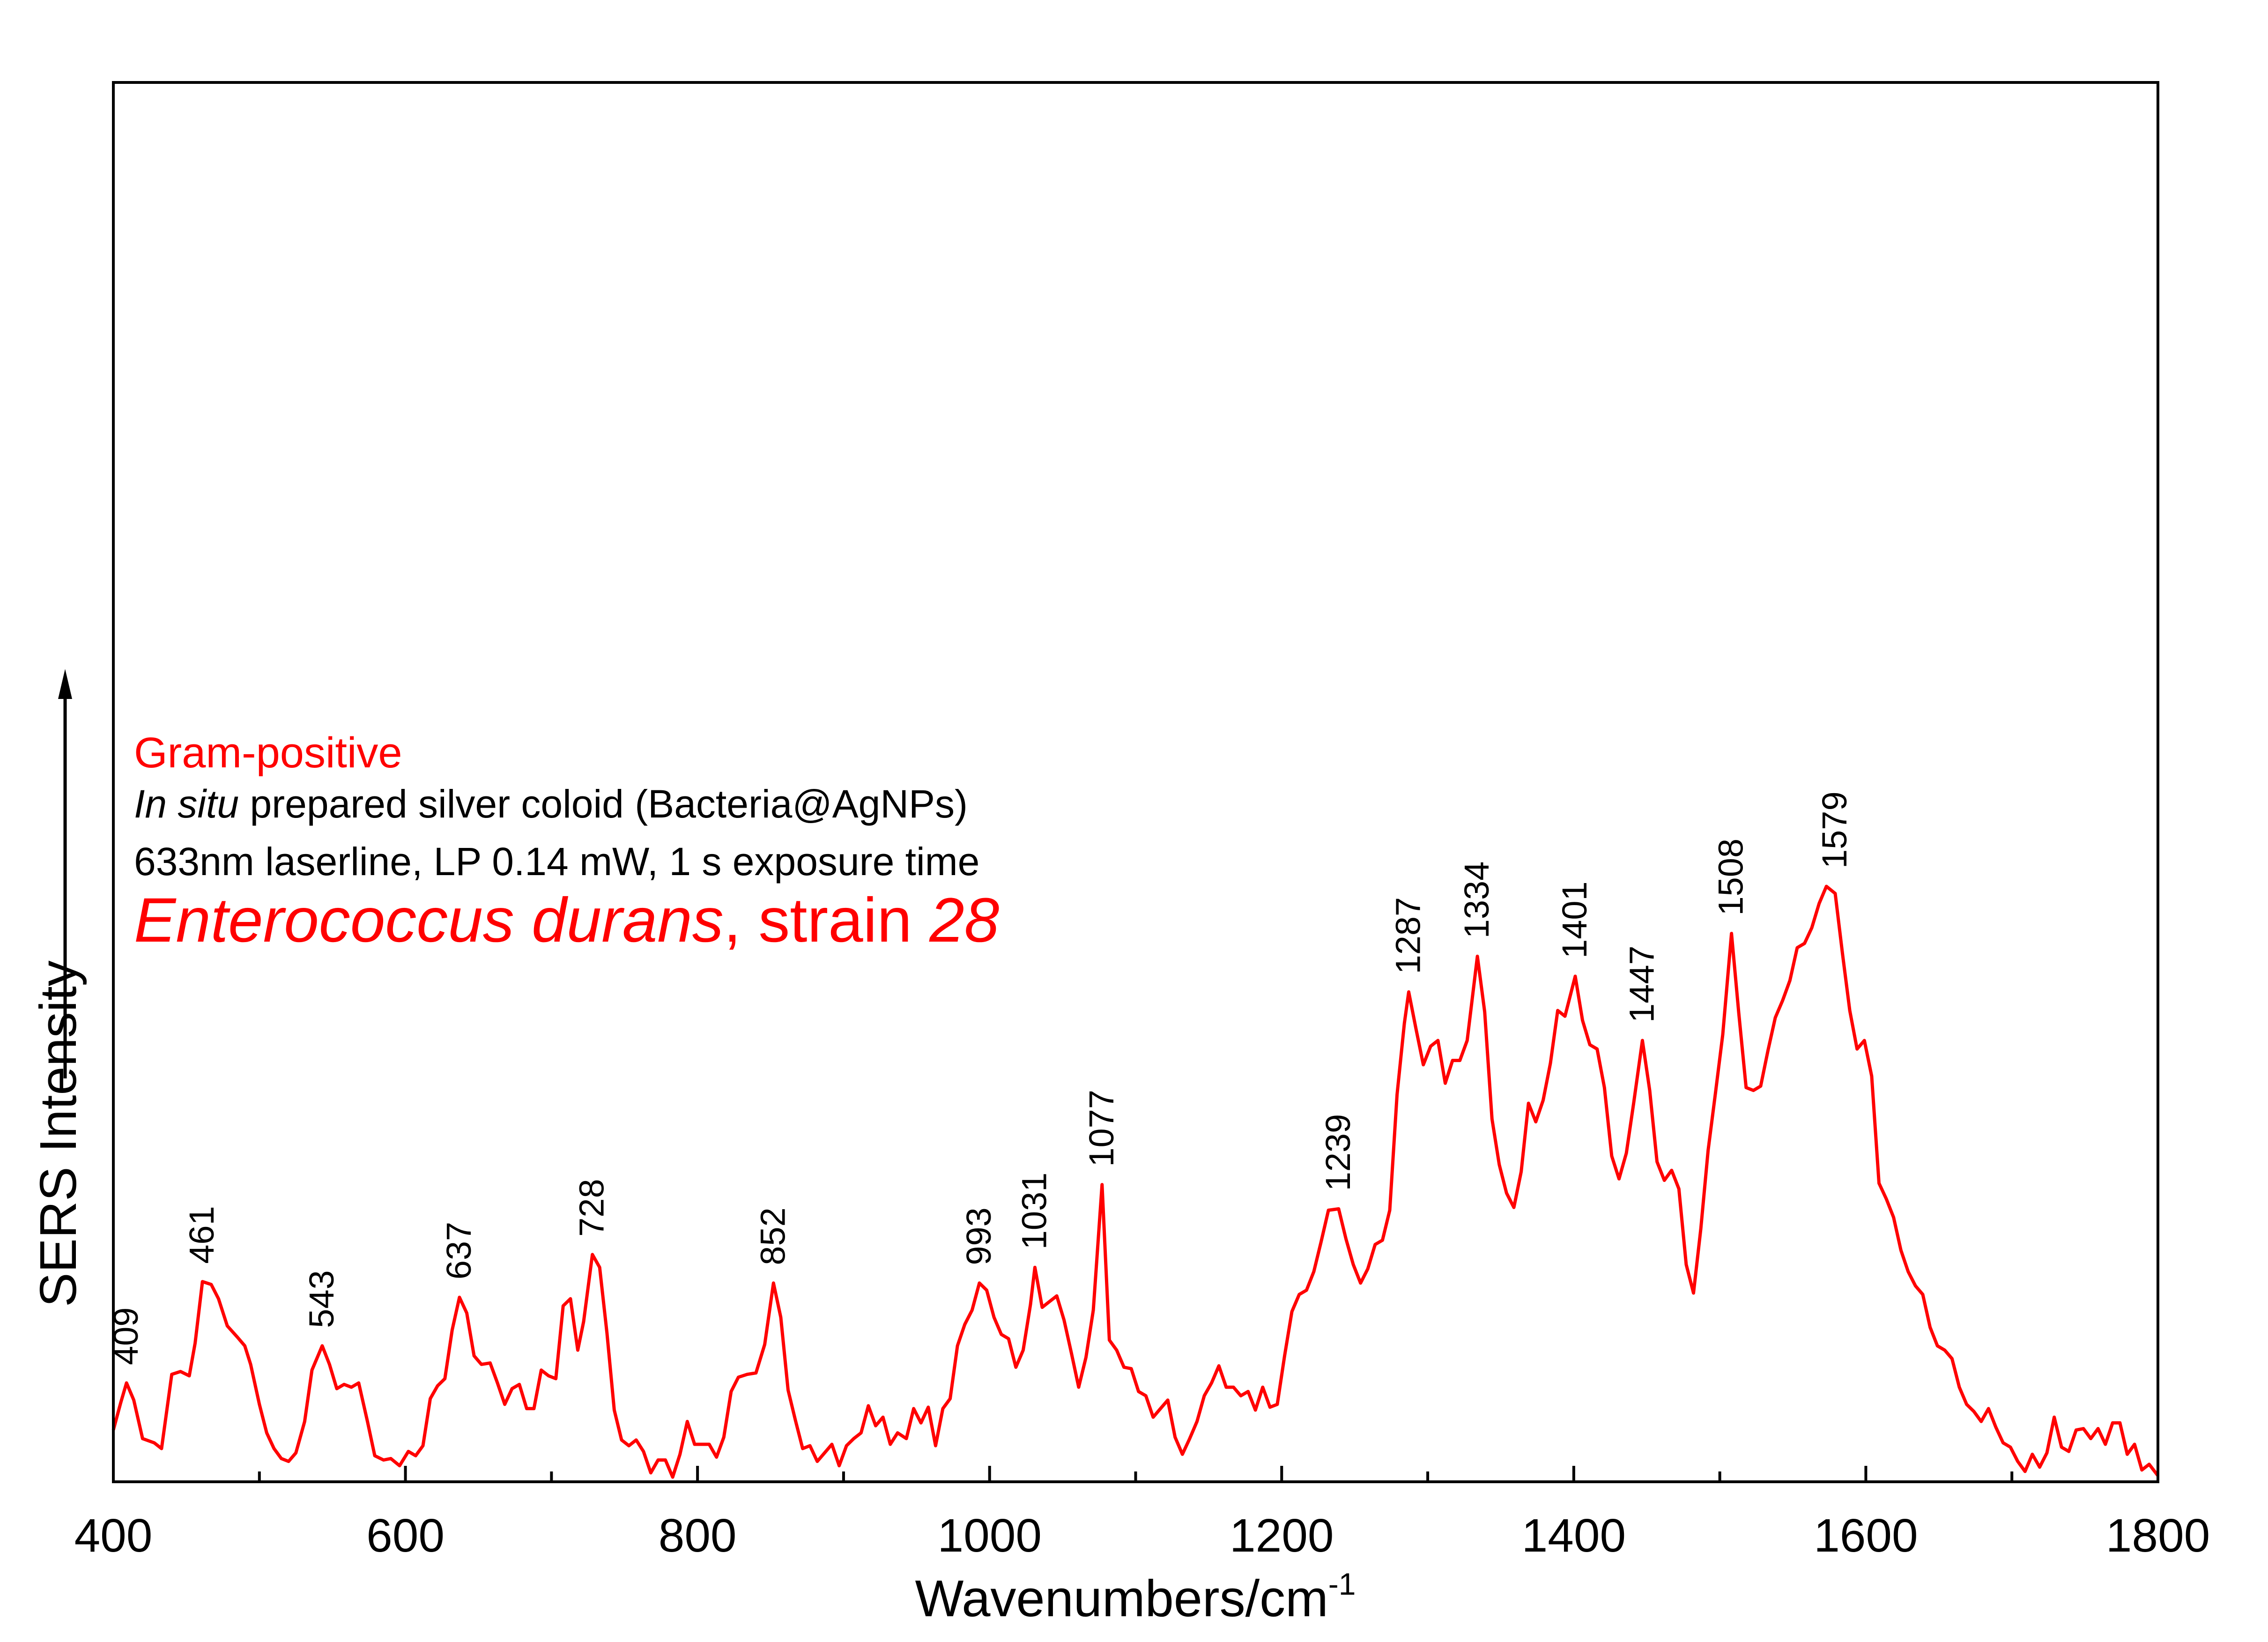 The width and height of the screenshot is (2268, 1642). Describe the element at coordinates (186, 804) in the screenshot. I see `colloid-italic: In situ` at that location.